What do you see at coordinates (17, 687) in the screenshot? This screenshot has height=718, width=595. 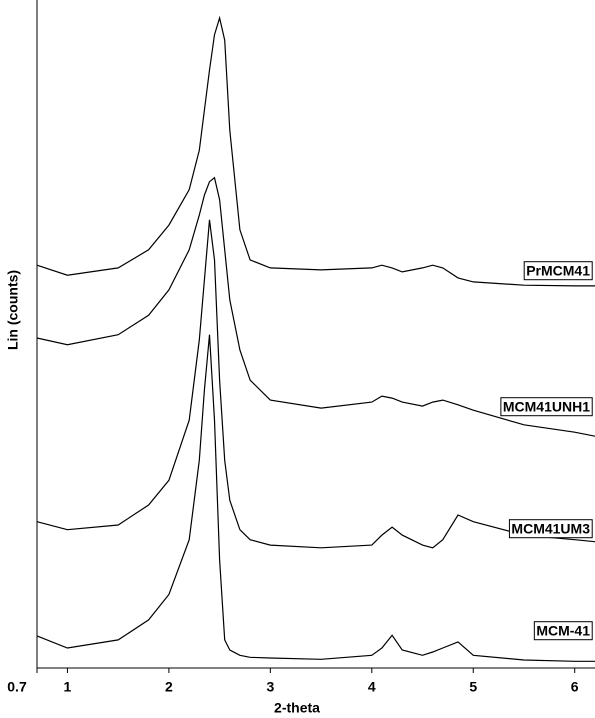 I see `x-tick-label: 0.7` at bounding box center [17, 687].